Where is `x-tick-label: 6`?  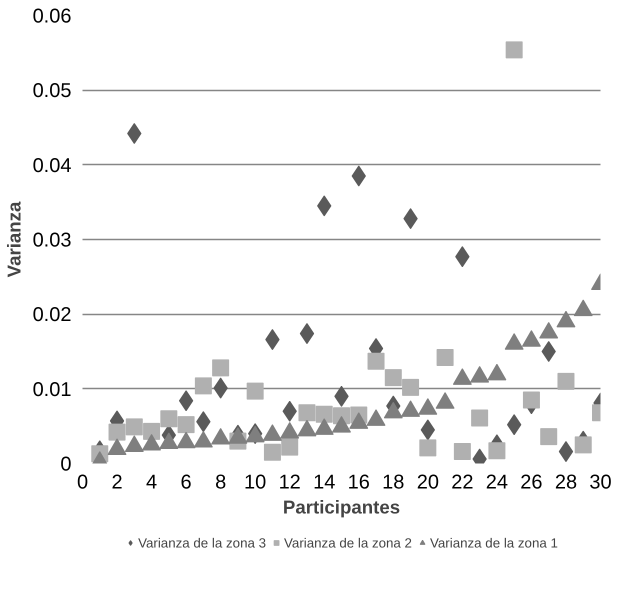 x-tick-label: 6 is located at coordinates (186, 483).